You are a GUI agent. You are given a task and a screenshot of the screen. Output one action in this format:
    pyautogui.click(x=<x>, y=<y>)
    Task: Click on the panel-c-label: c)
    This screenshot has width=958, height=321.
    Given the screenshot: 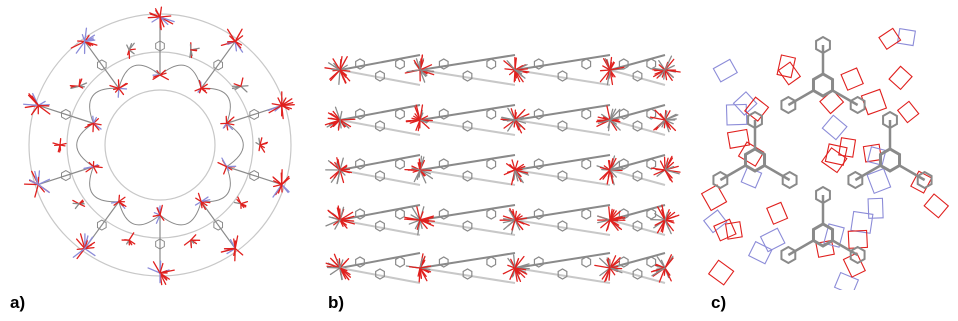 What is the action you would take?
    pyautogui.click(x=719, y=302)
    